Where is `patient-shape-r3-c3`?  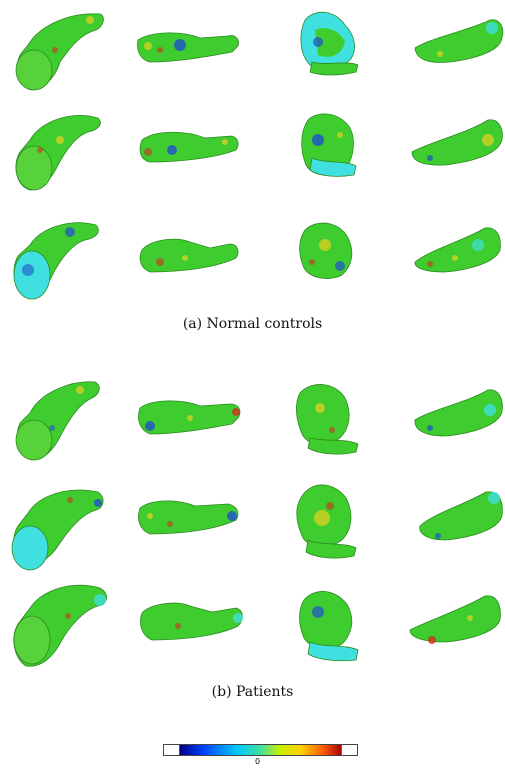
patient-shape-r3-c3 is located at coordinates (329, 626).